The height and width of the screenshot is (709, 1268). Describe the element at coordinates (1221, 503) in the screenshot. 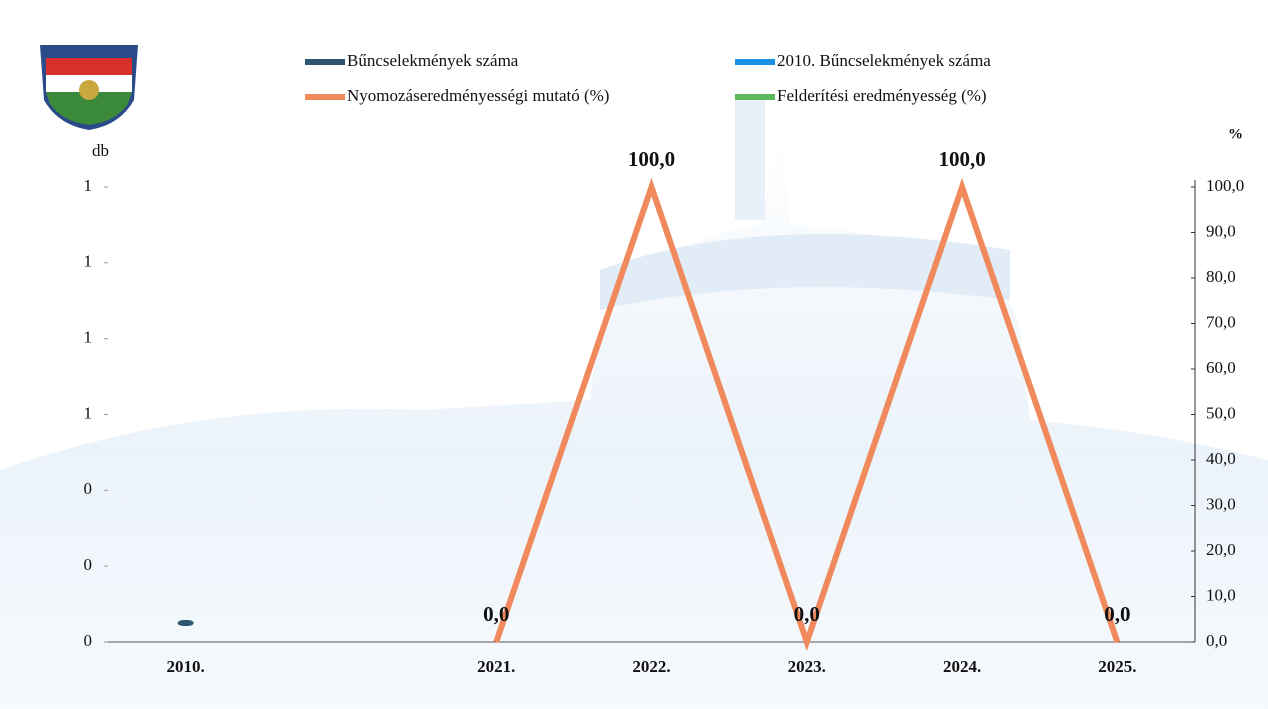

I see `y2-tick-label: 30,0` at that location.